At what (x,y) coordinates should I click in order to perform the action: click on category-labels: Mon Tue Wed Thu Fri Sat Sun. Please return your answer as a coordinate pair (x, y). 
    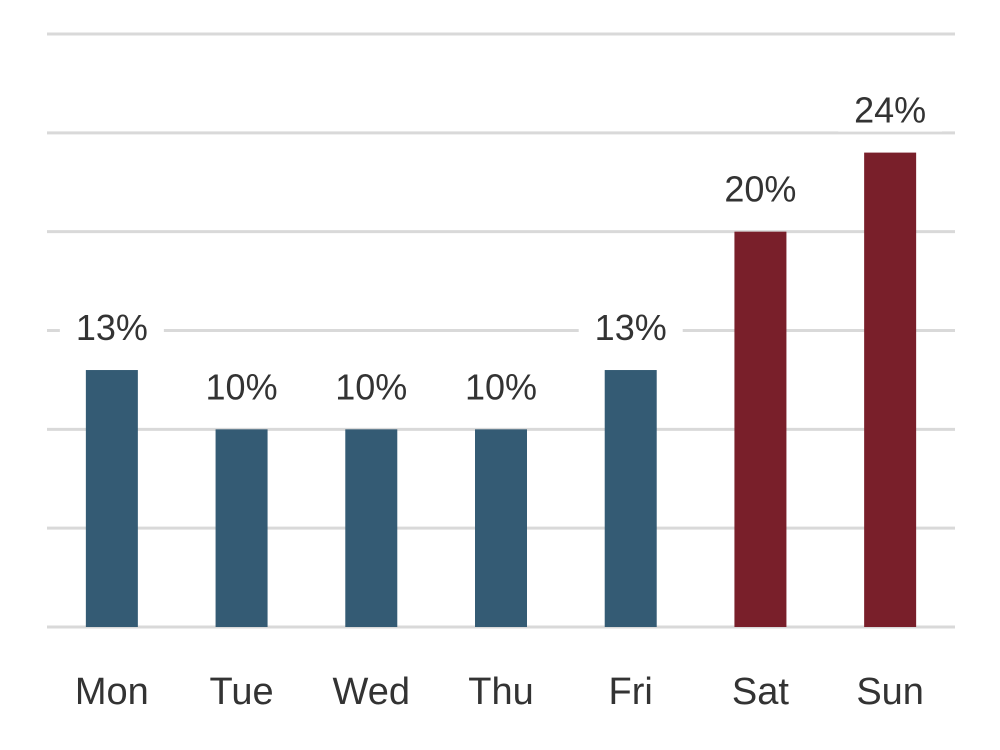
    Looking at the image, I should click on (499, 692).